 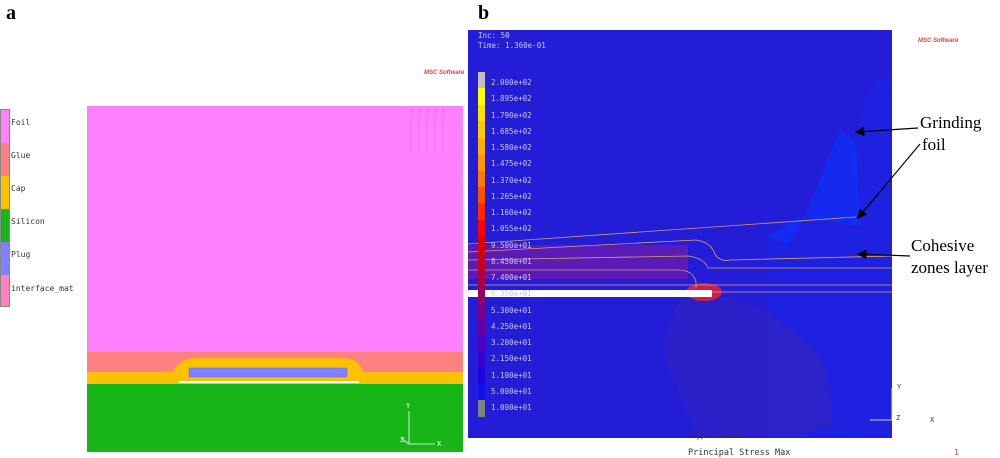 I want to click on hot-zone-band, so click(x=578, y=262).